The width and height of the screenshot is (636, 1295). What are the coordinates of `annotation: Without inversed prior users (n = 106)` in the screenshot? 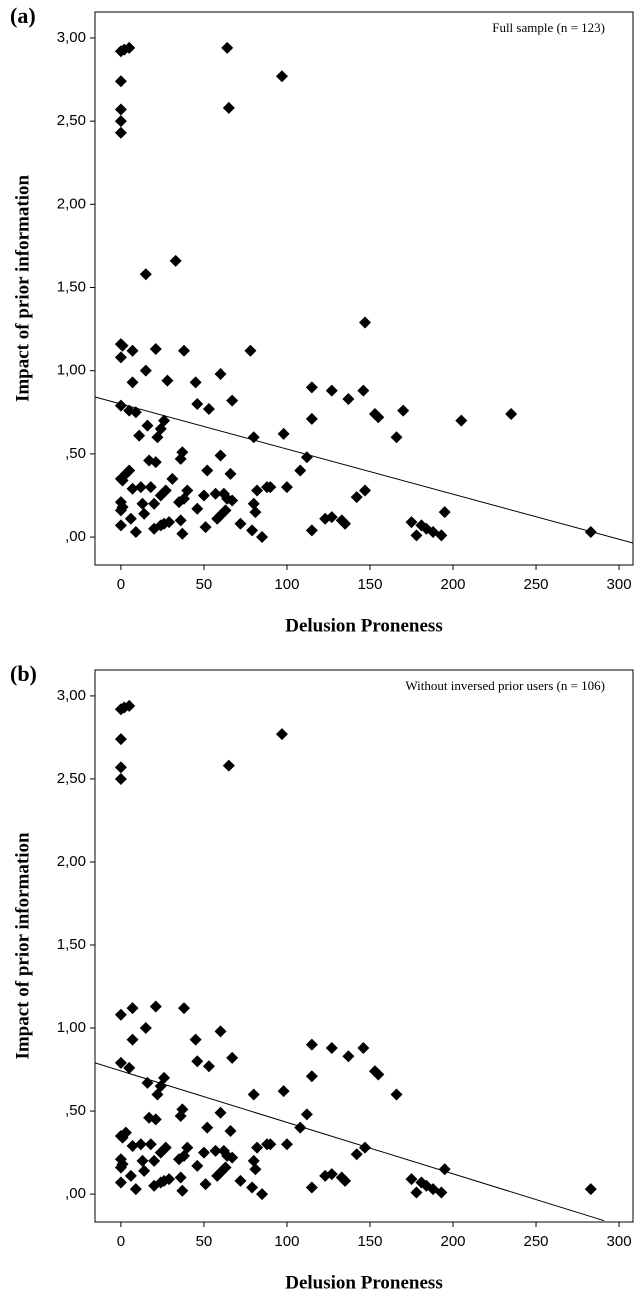 It's located at (505, 685).